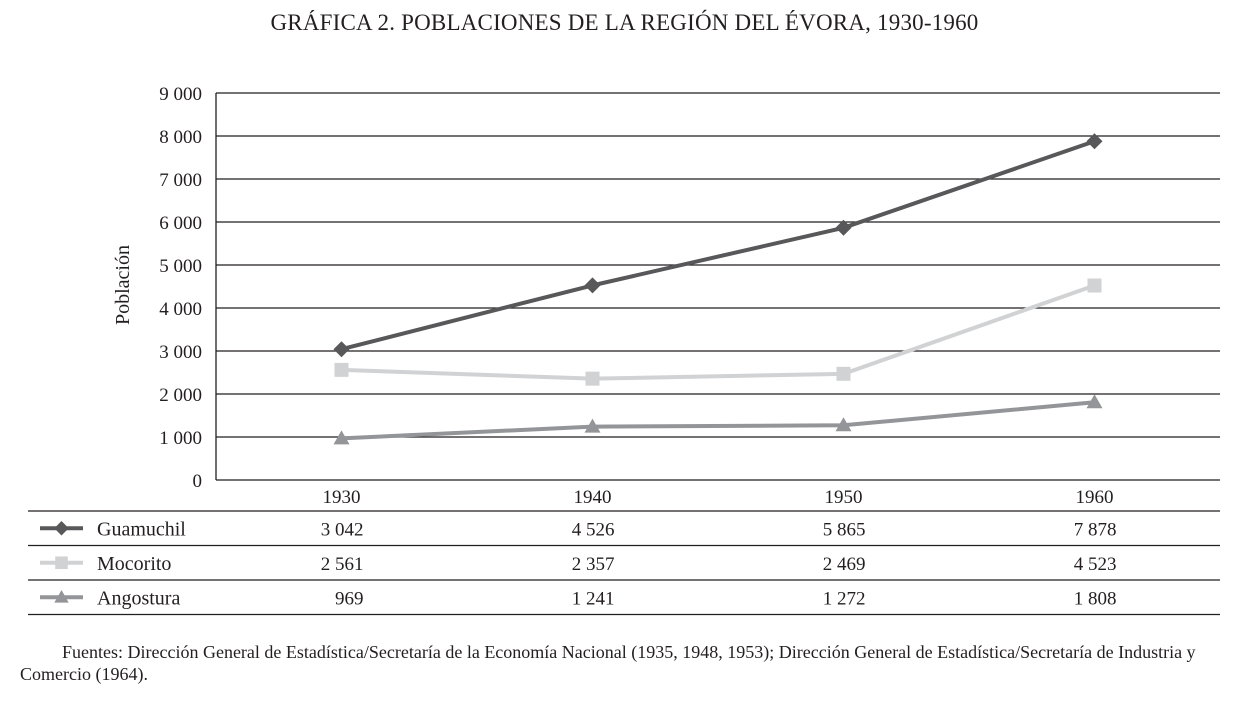 This screenshot has height=705, width=1249. I want to click on legend-swatch-square-icon, so click(61, 563).